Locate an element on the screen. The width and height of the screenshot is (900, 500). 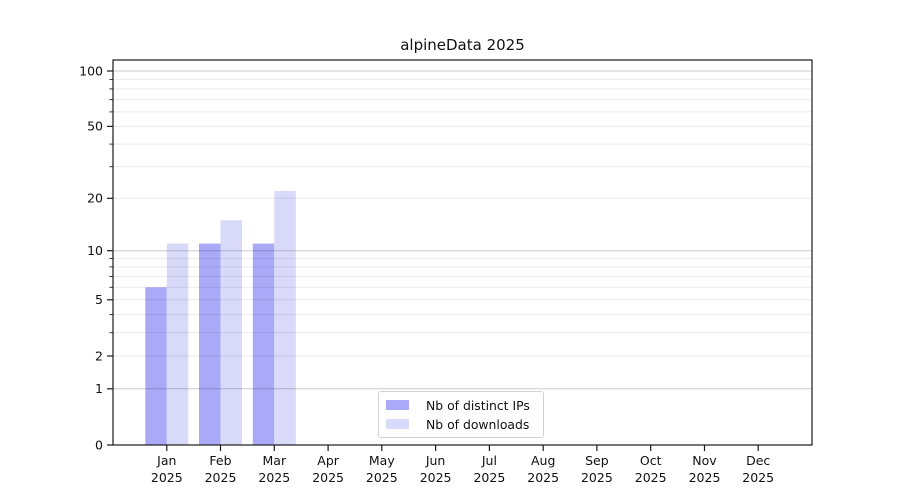
y-tick-label-0: 0 is located at coordinates (99, 444).